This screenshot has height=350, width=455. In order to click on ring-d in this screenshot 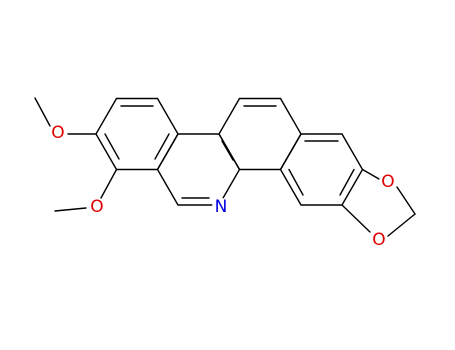, I will do `click(321, 169)`.